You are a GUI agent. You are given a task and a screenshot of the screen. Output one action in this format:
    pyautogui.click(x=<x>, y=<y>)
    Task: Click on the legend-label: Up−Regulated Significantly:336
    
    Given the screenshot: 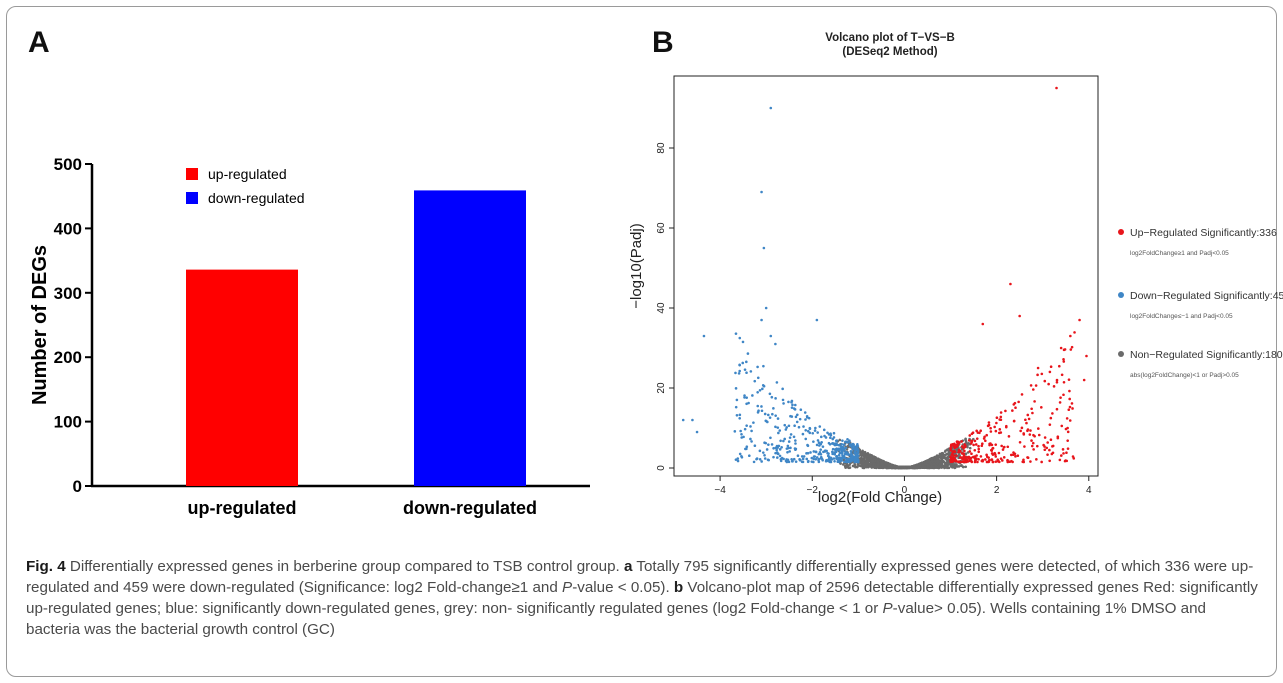 What is the action you would take?
    pyautogui.click(x=1203, y=233)
    